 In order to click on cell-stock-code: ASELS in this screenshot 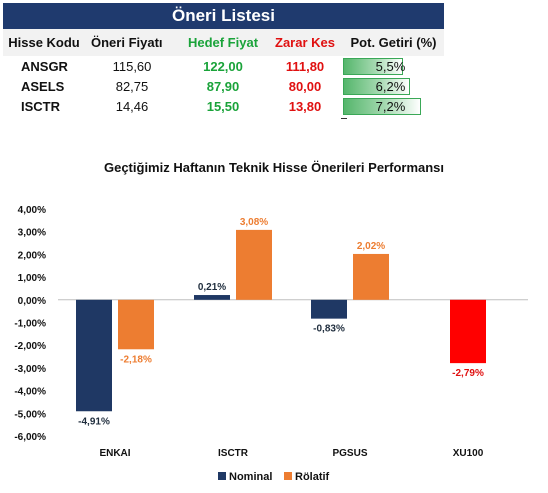, I will do `click(43, 86)`.